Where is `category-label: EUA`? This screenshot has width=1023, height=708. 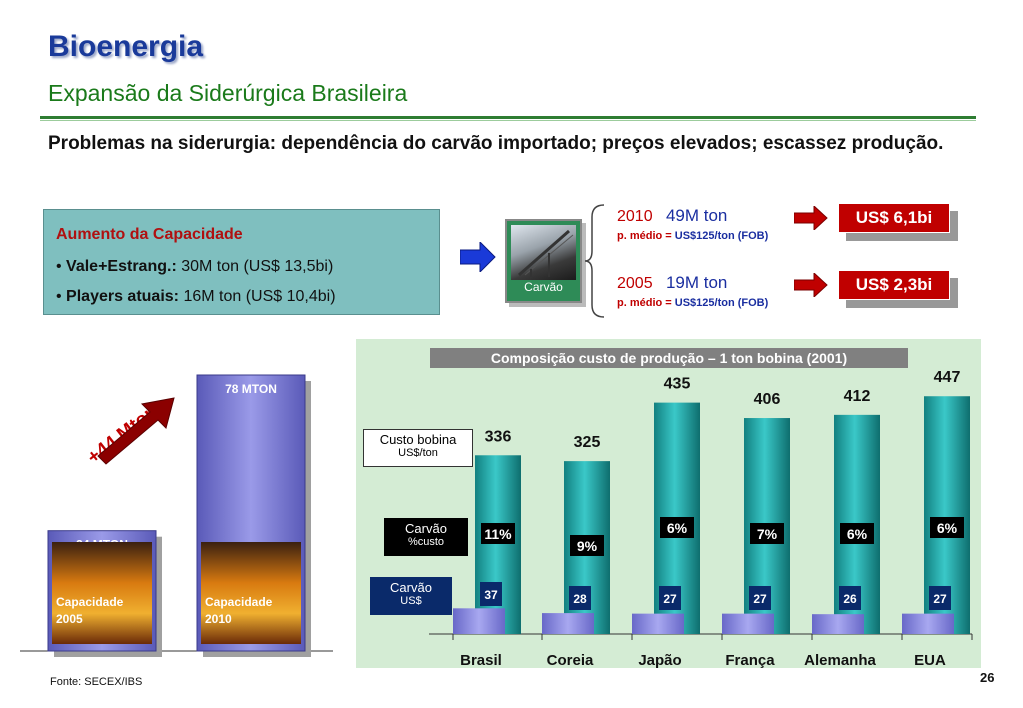
category-label: EUA is located at coordinates (930, 660).